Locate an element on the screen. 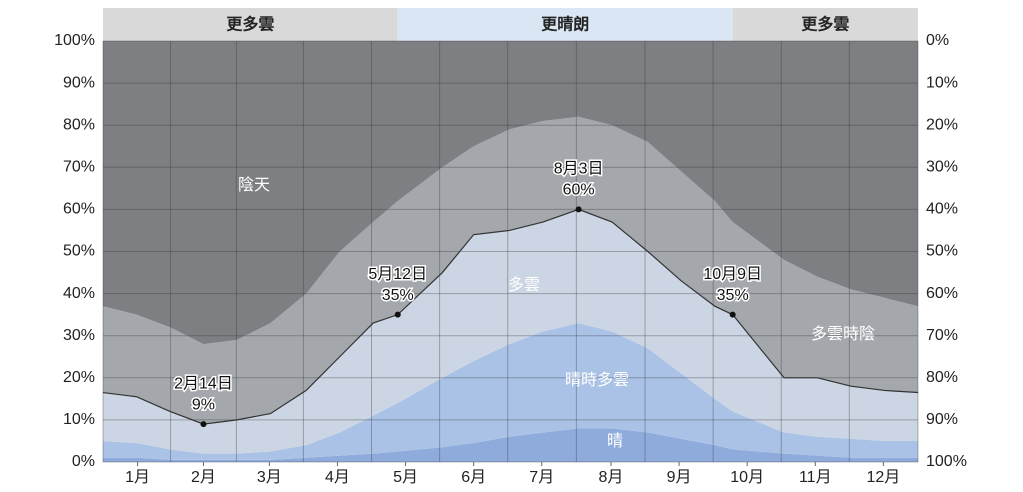 The image size is (1023, 492). annotation-date: 5月12日 is located at coordinates (397, 274).